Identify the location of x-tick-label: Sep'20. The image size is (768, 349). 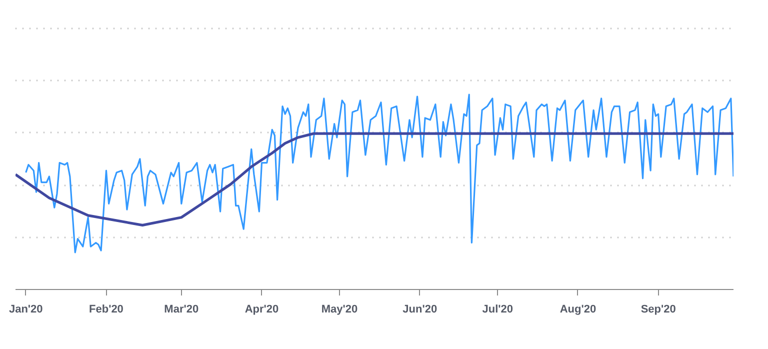
(658, 310).